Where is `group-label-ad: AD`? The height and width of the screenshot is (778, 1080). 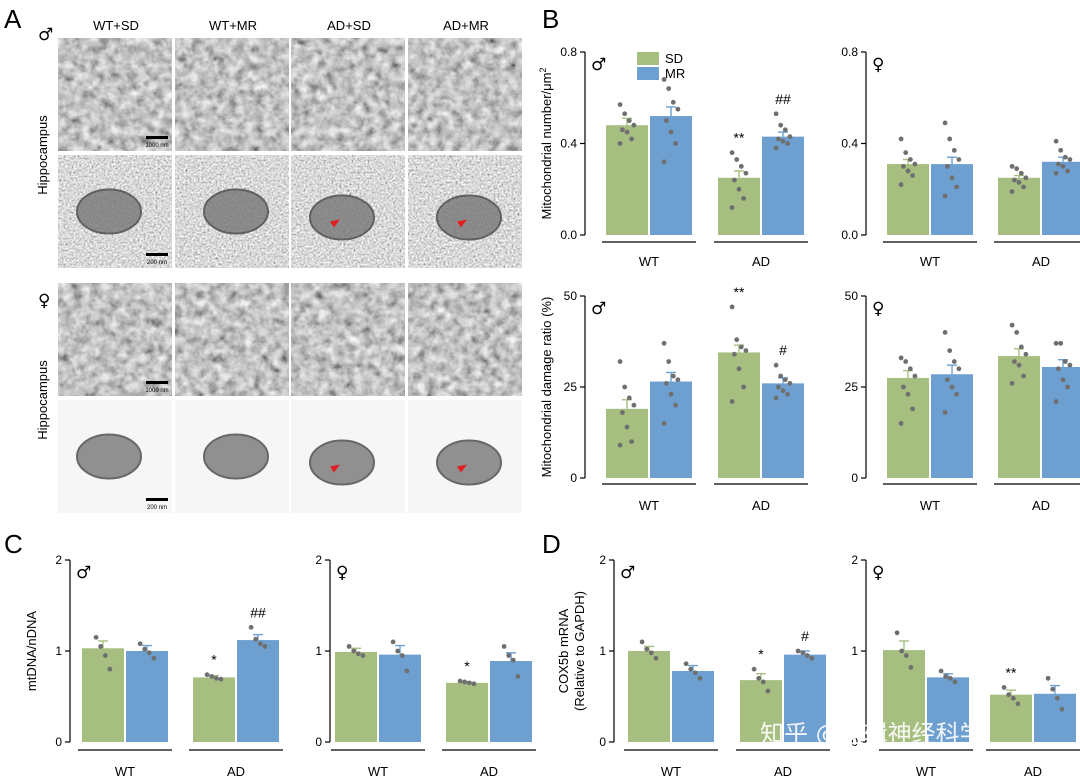
group-label-ad: AD is located at coordinates (1033, 771).